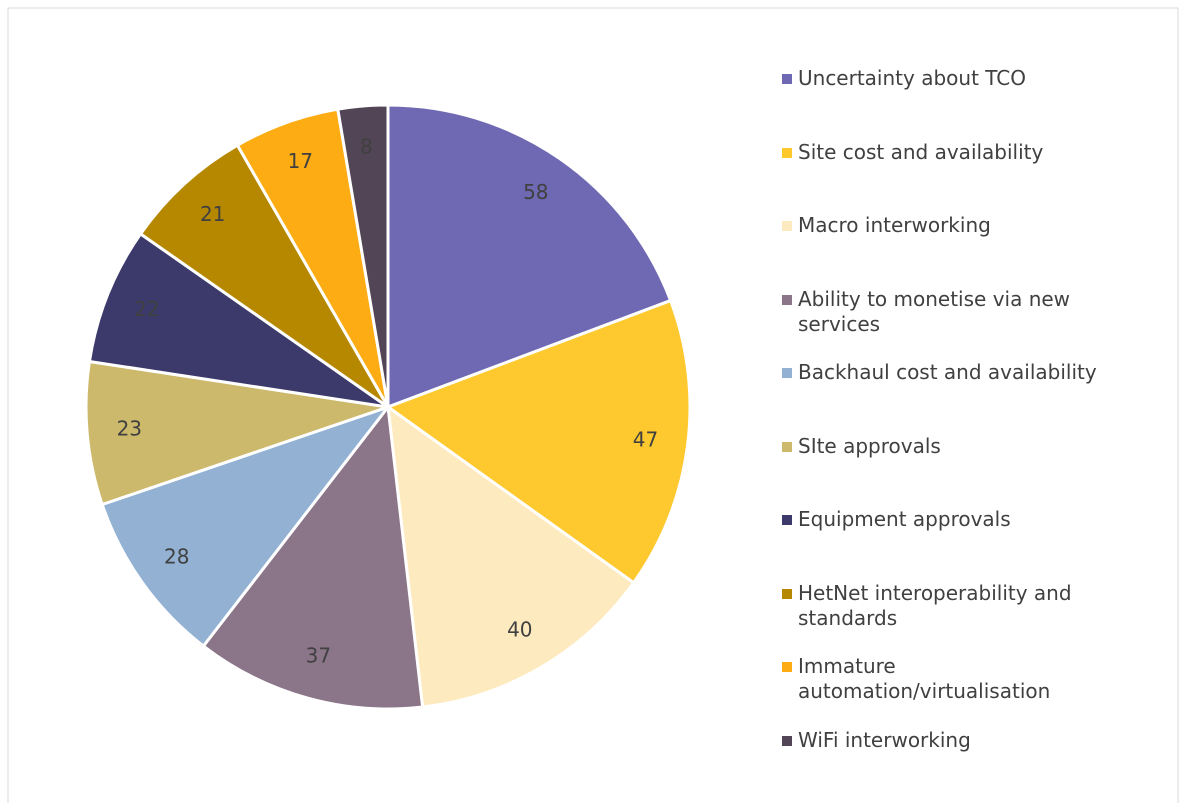  What do you see at coordinates (904, 519) in the screenshot?
I see `legend-label: Equipment approvals` at bounding box center [904, 519].